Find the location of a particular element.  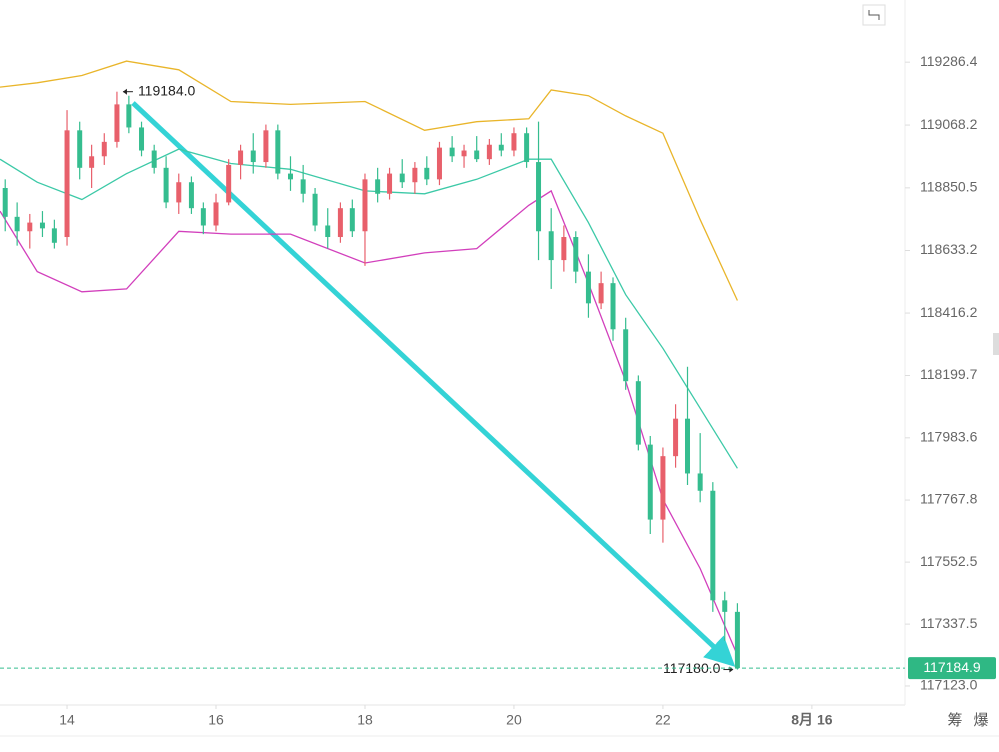

side-button: 爆 is located at coordinates (980, 720).